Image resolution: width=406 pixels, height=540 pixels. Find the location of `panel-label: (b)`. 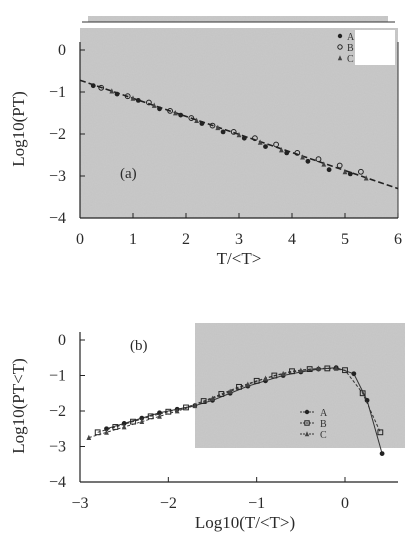

panel-label: (b) is located at coordinates (139, 346).